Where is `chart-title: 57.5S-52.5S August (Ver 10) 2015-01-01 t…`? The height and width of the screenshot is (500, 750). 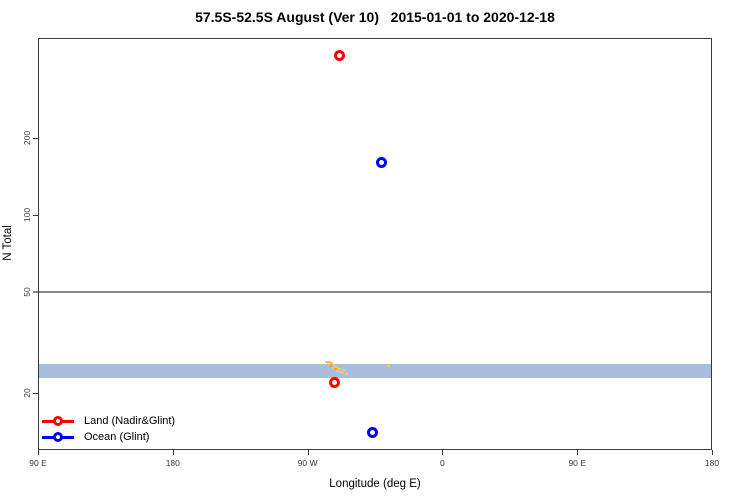 chart-title: 57.5S-52.5S August (Ver 10) 2015-01-01 t… is located at coordinates (375, 17).